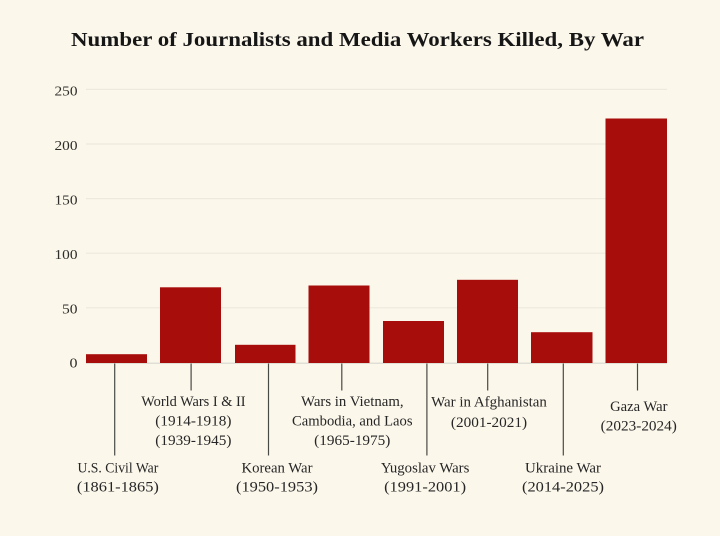 The image size is (720, 536). Describe the element at coordinates (425, 468) in the screenshot. I see `svg-text: Yugoslav Wars` at that location.